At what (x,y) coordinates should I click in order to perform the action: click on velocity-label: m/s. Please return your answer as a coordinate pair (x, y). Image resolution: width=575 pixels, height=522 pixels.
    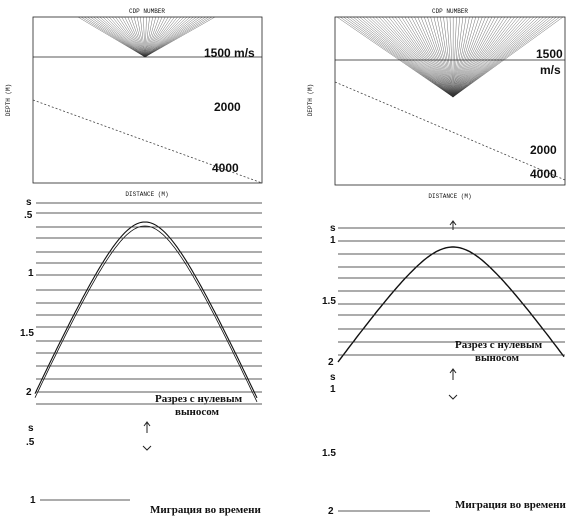
    Looking at the image, I should click on (550, 70).